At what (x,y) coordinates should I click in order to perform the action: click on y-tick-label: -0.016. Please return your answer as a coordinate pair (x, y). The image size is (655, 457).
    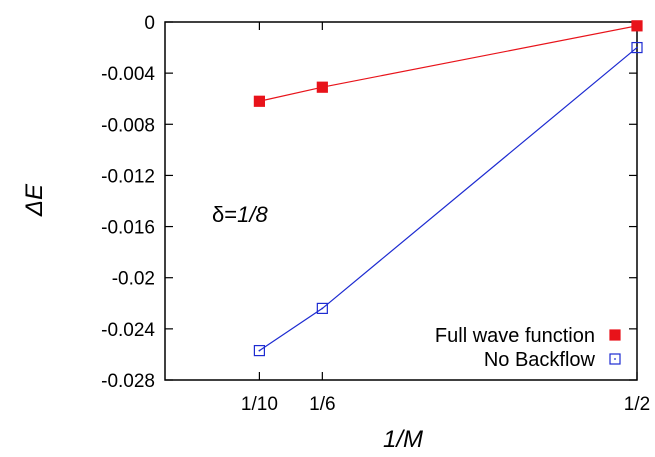
    Looking at the image, I should click on (128, 228).